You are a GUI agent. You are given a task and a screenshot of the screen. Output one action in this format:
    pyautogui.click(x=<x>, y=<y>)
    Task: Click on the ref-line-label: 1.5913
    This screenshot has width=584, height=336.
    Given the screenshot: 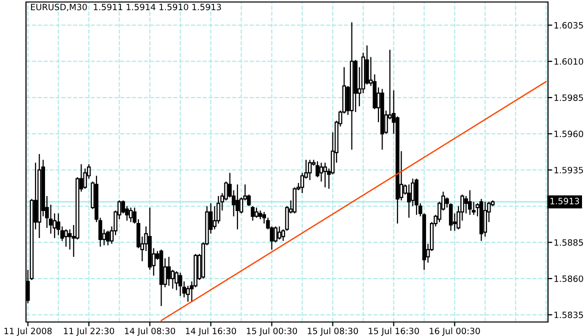 What is the action you would take?
    pyautogui.click(x=565, y=201)
    